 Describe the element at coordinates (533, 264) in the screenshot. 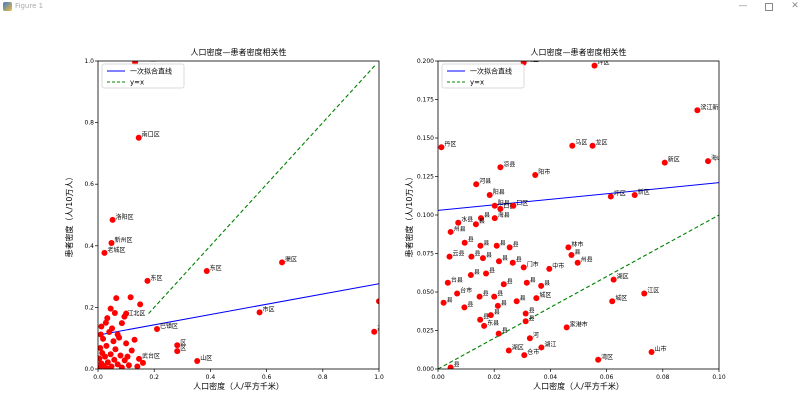

I see `point-label: 门市` at that location.